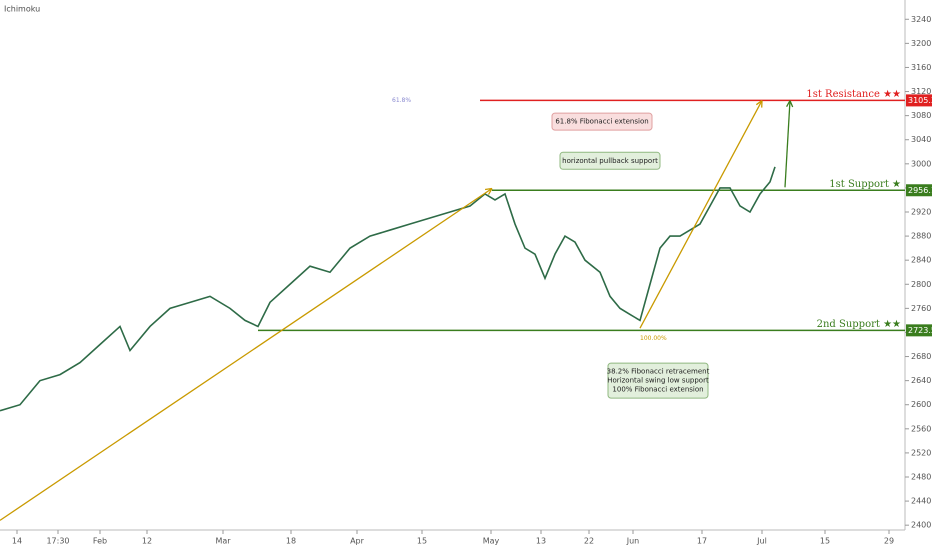  I want to click on y-tick-label: 2600.0, so click(921, 404).